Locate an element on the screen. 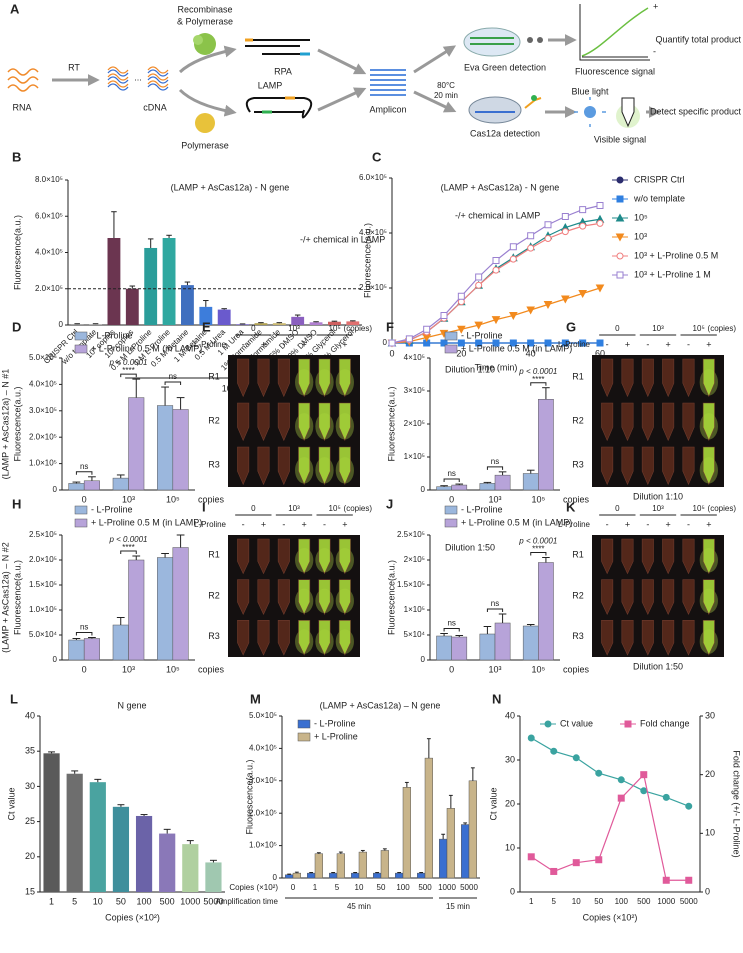 The height and width of the screenshot is (953, 743). annotation: -/+ chemical in LAMP is located at coordinates (342, 239).